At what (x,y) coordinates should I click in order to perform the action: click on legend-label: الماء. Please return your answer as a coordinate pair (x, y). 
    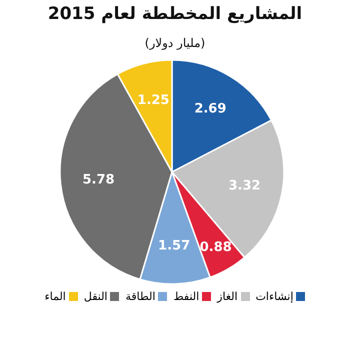
    Looking at the image, I should click on (55, 296).